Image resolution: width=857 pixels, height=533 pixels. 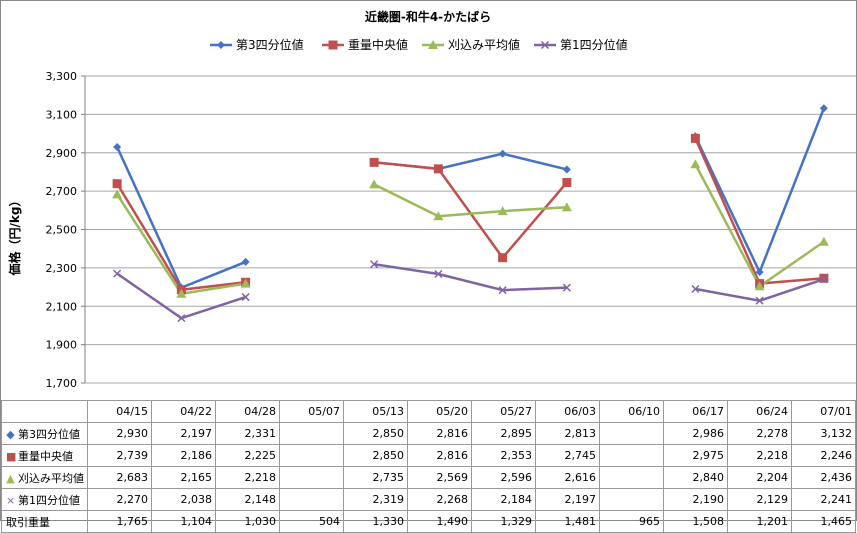 I want to click on data-label: 2,986, so click(x=695, y=433).